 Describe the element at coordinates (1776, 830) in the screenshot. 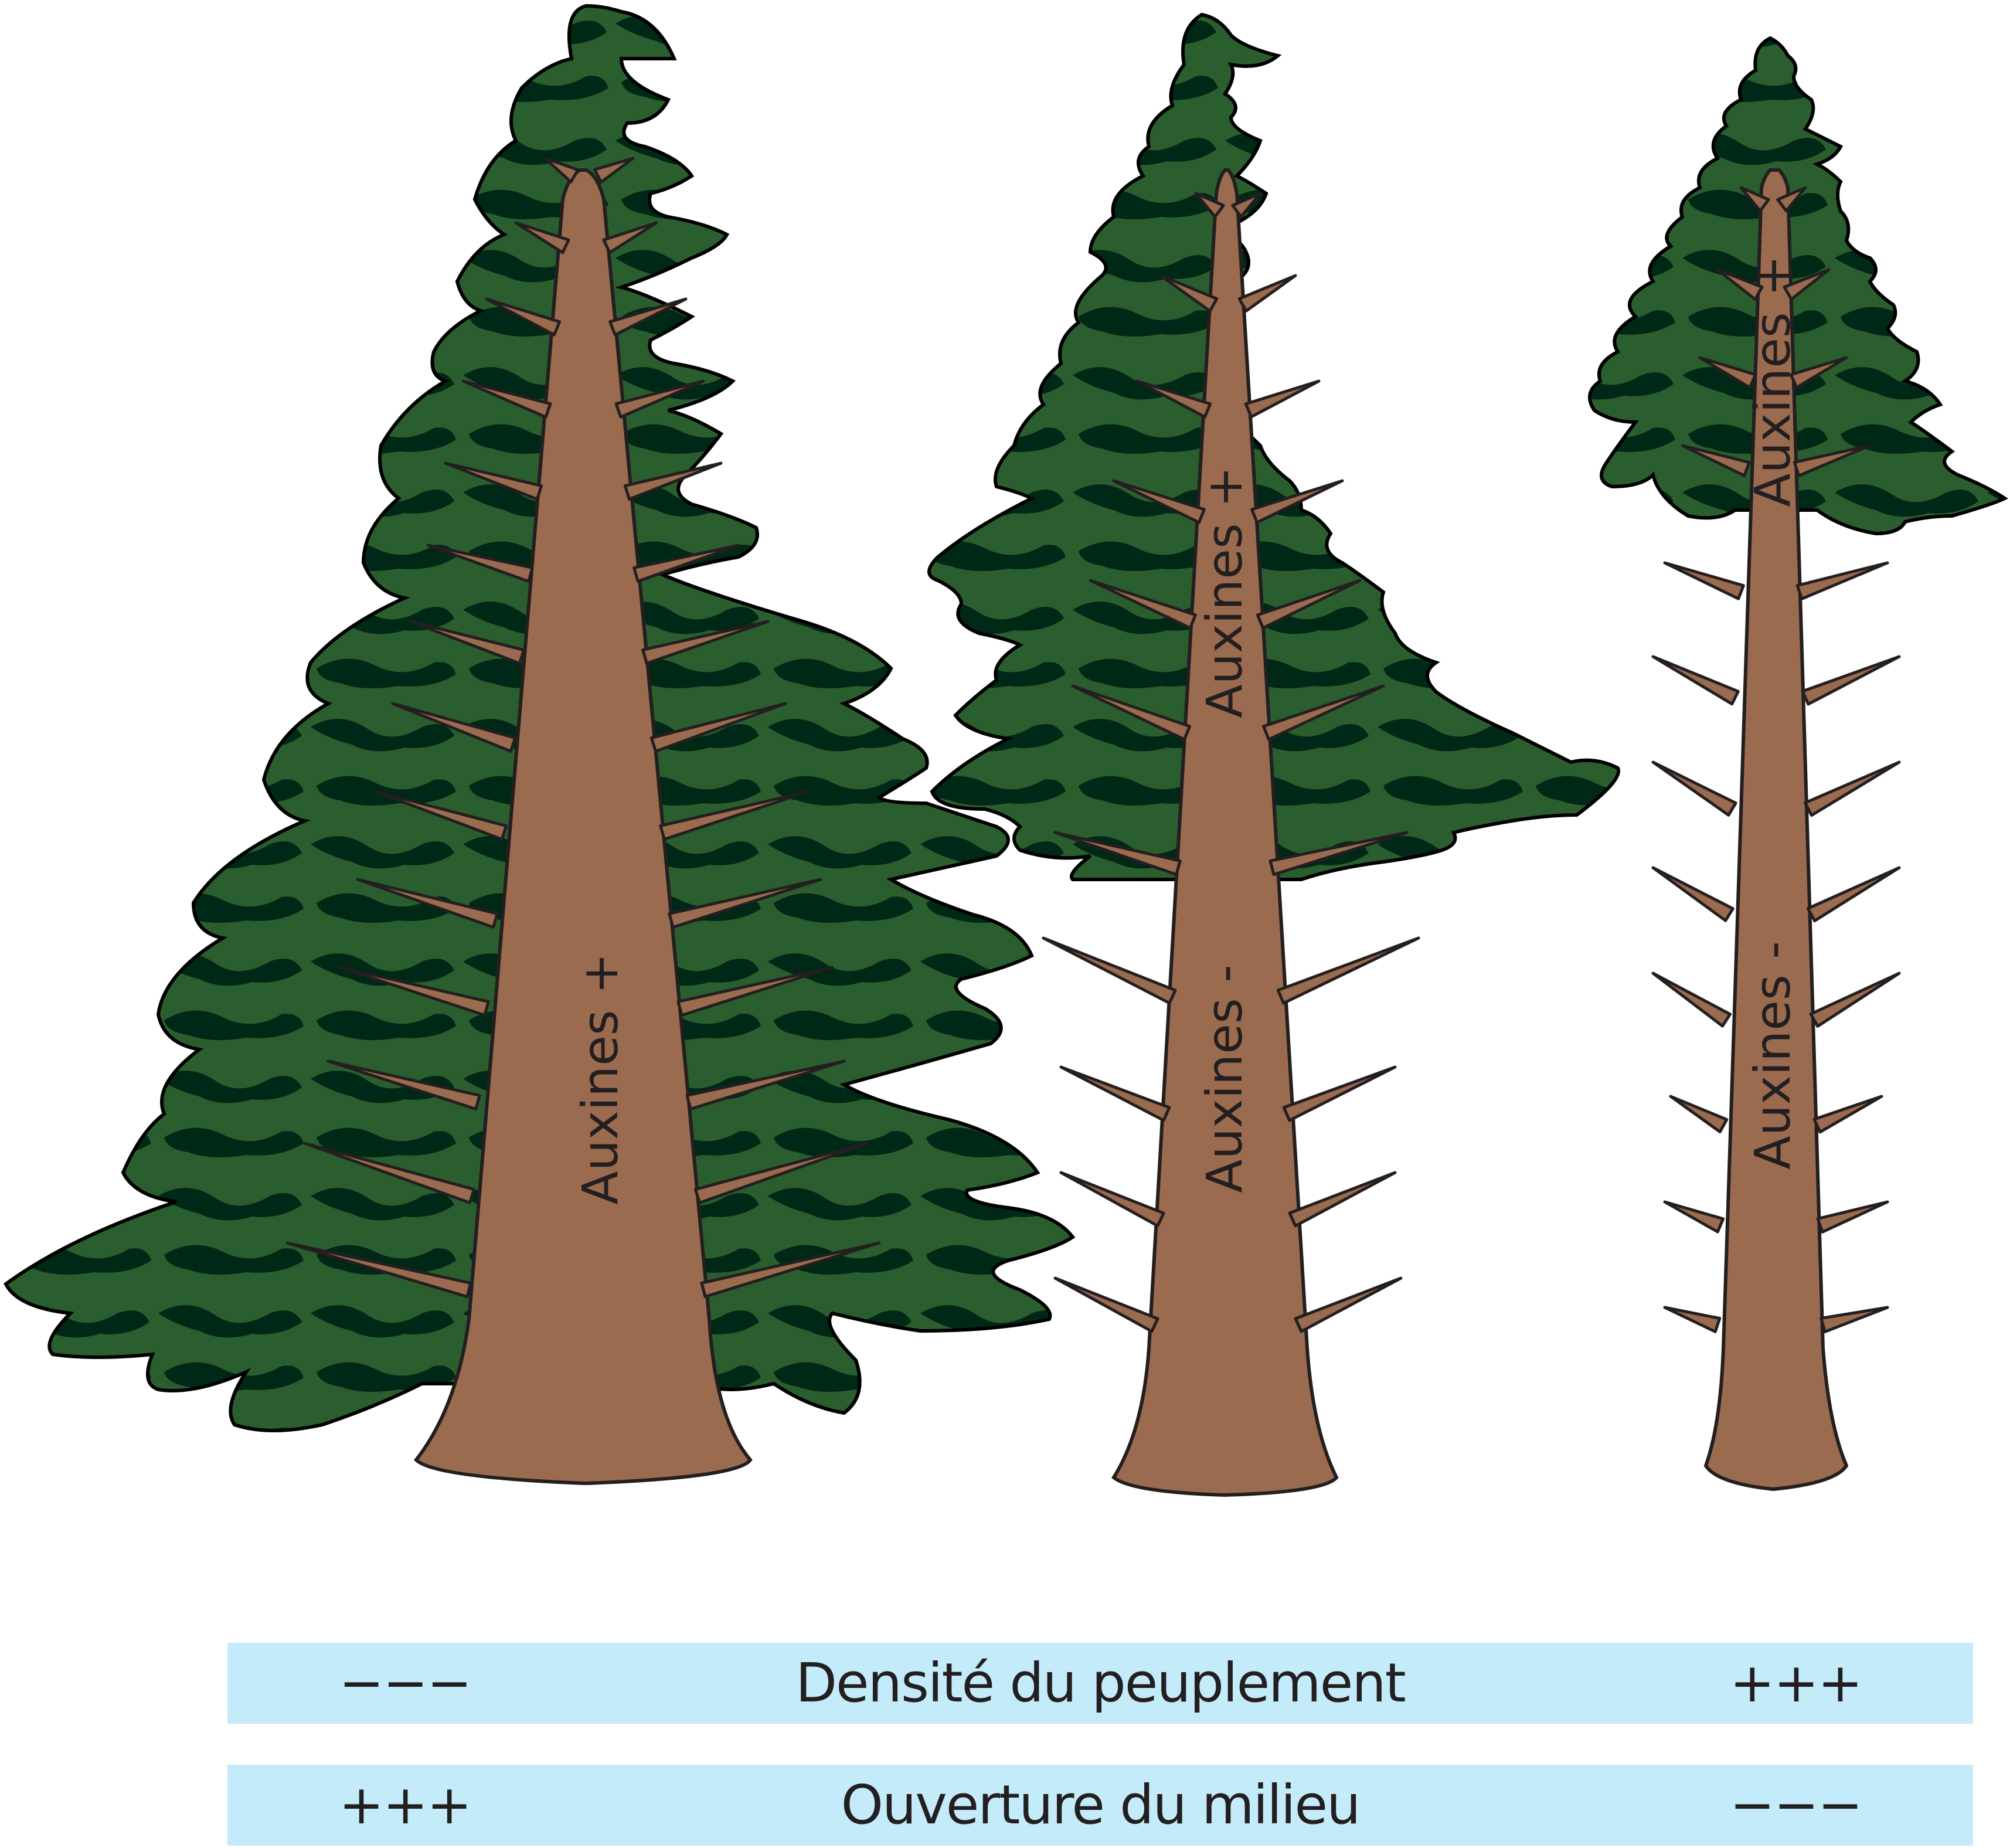

I see `tree-3-trunk` at that location.